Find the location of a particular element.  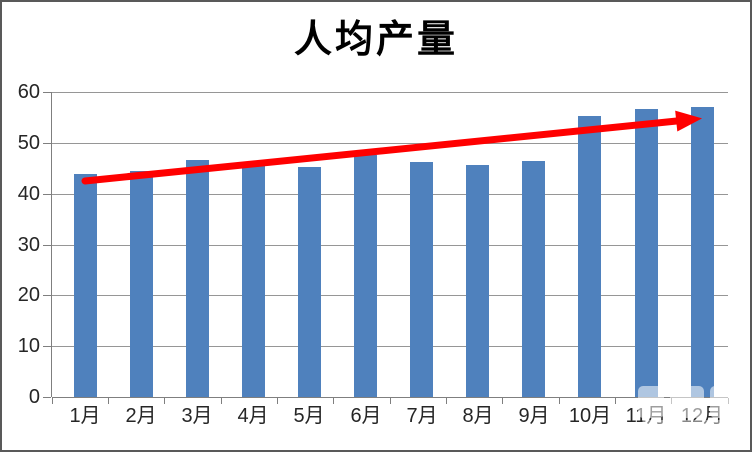

y-tick-label: 0 is located at coordinates (34, 397).